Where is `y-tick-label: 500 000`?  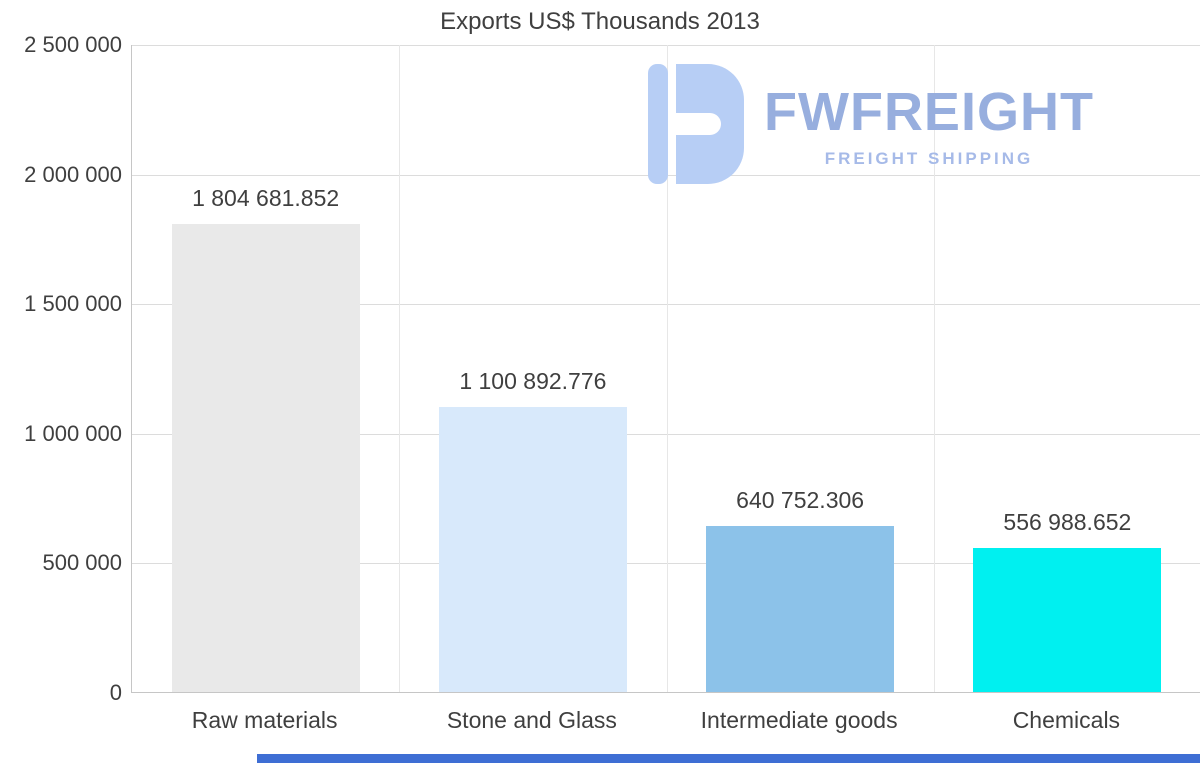
y-tick-label: 500 000 is located at coordinates (82, 563).